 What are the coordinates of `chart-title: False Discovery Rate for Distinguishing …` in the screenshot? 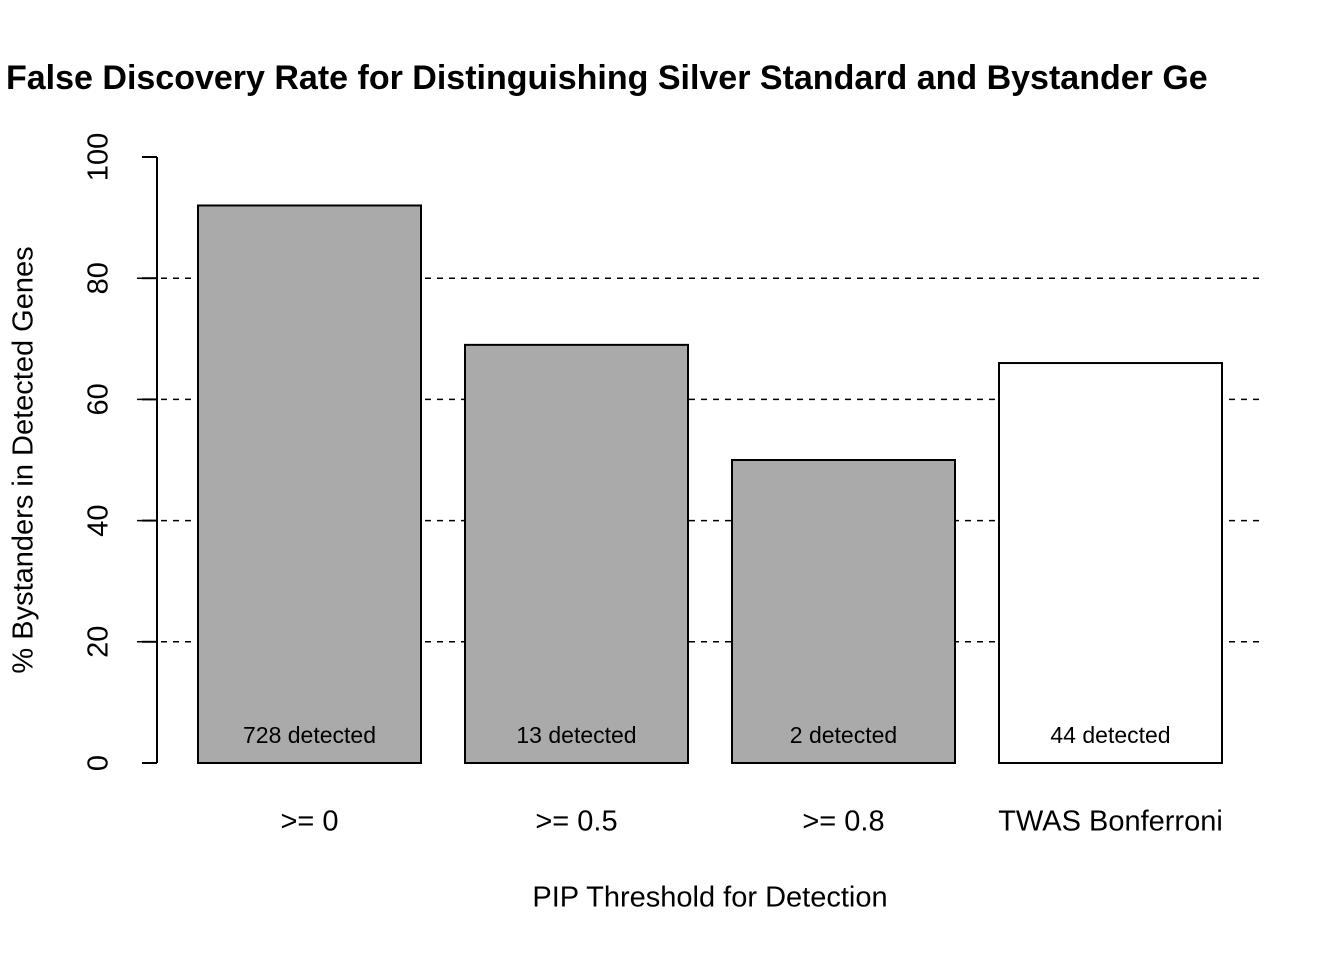 It's located at (607, 78).